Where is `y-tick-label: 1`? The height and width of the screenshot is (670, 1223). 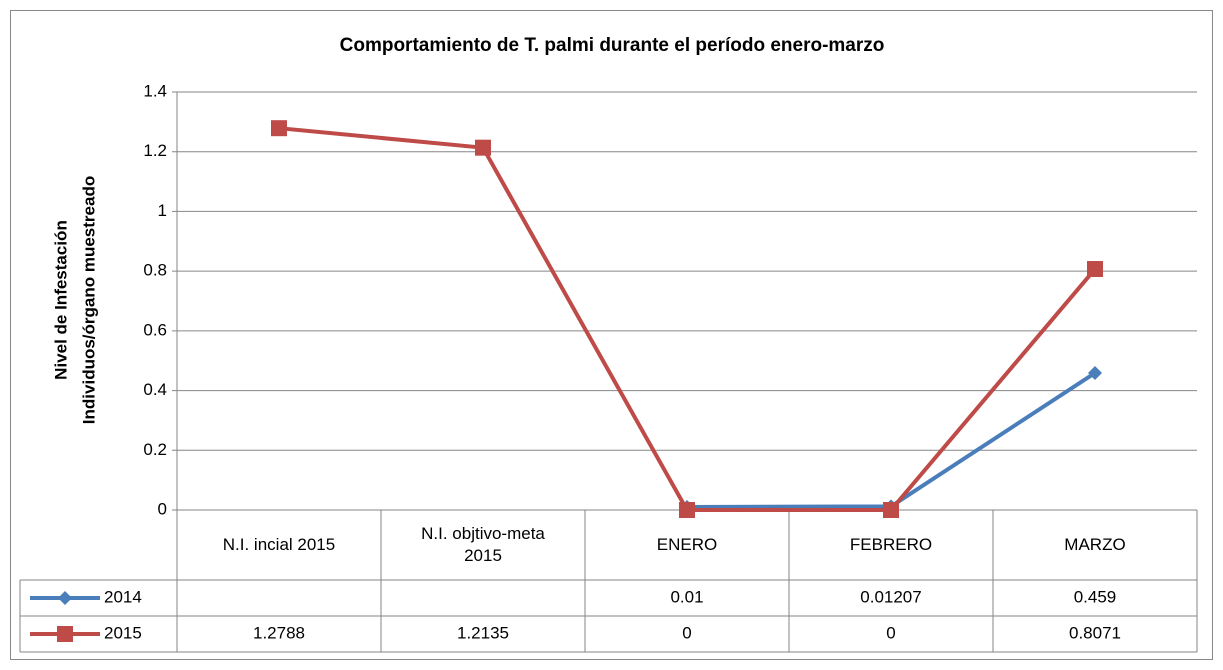 y-tick-label: 1 is located at coordinates (162, 210).